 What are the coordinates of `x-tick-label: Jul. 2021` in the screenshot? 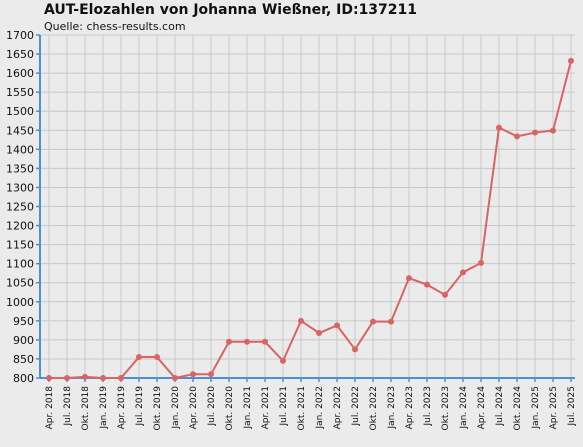 It's located at (284, 406).